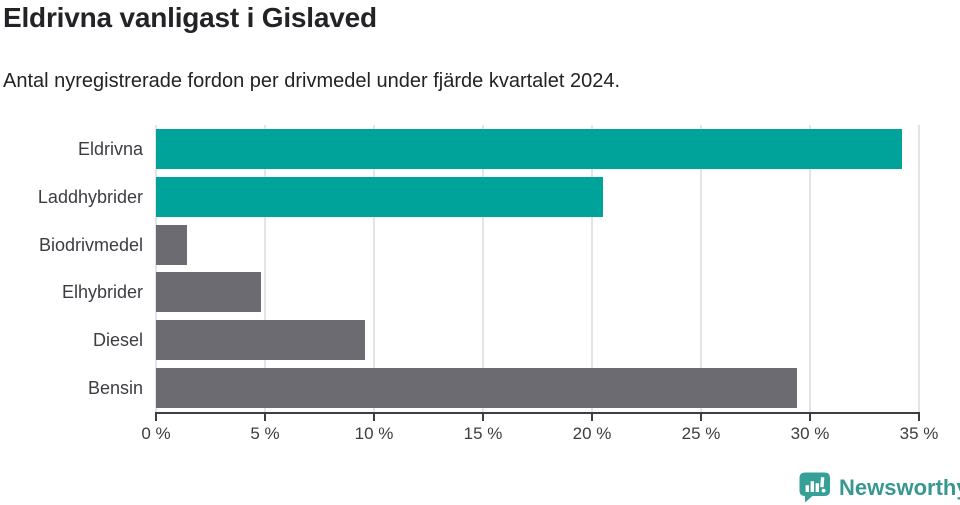 The width and height of the screenshot is (960, 505). Describe the element at coordinates (592, 433) in the screenshot. I see `x-tick-label-20: 20 %` at that location.